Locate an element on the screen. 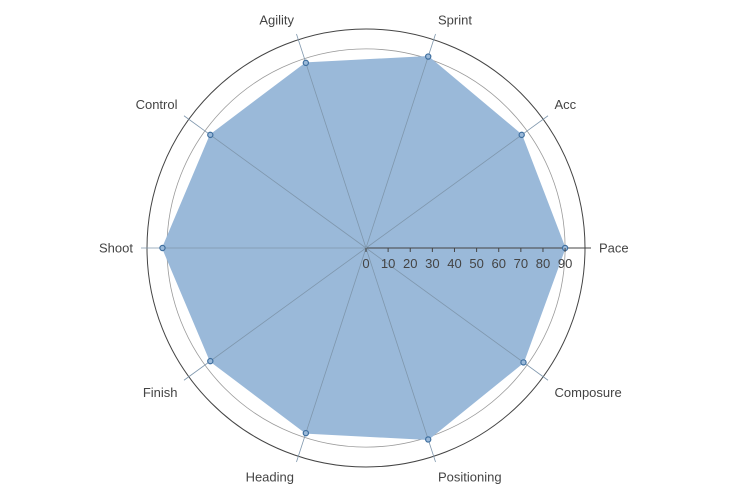  axis-label-finish: Finish is located at coordinates (160, 392).